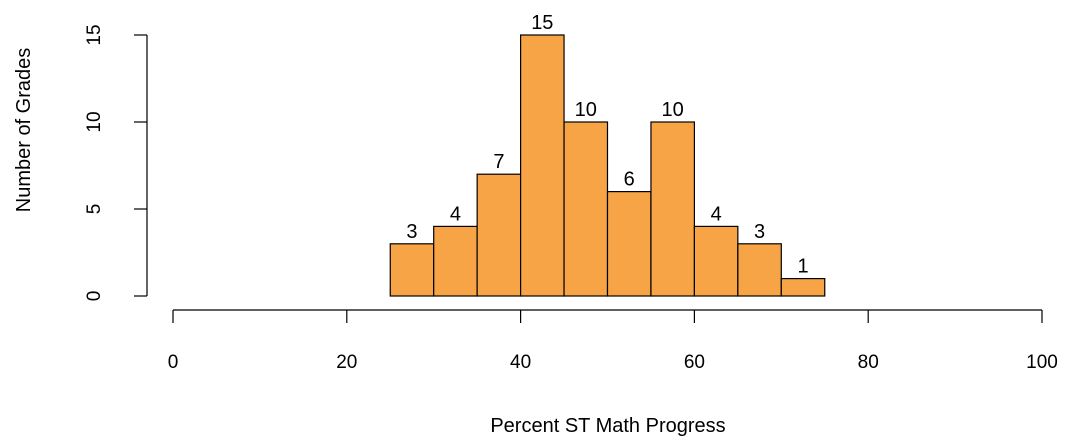  Describe the element at coordinates (1042, 362) in the screenshot. I see `x-tick-label: 100` at that location.